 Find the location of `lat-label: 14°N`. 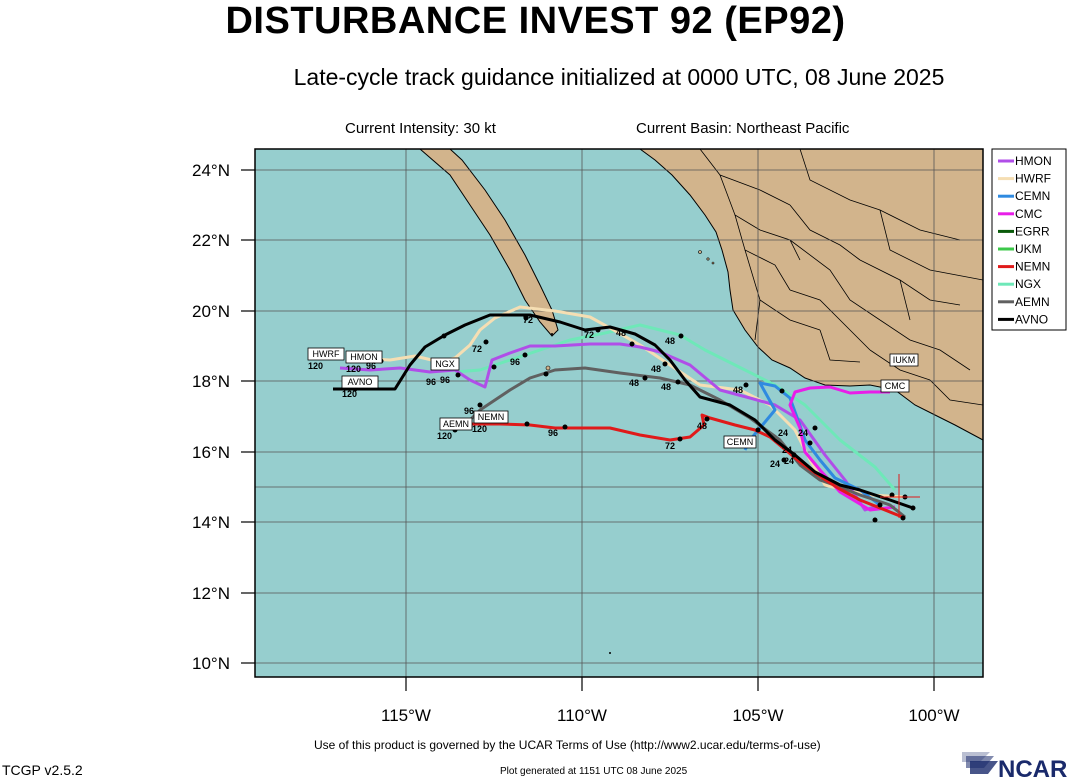

lat-label: 14°N is located at coordinates (211, 522).